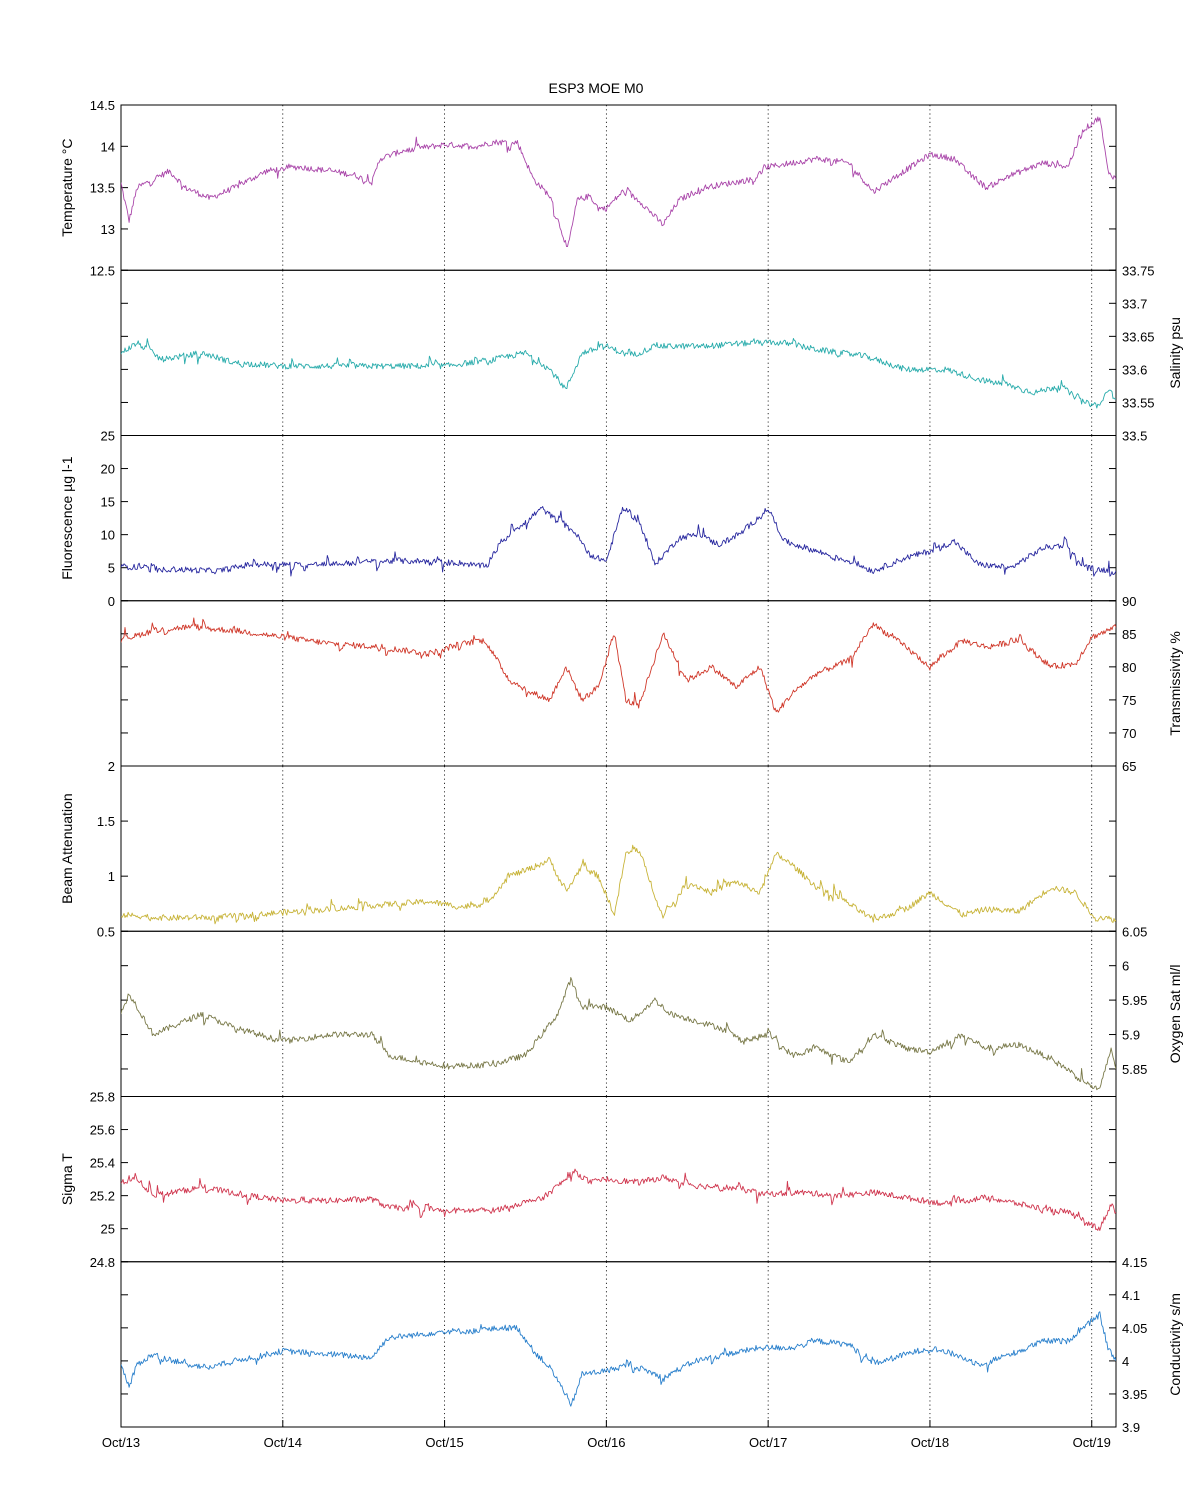 This screenshot has height=1501, width=1200. Describe the element at coordinates (108, 146) in the screenshot. I see `y-tick-label: 14` at that location.